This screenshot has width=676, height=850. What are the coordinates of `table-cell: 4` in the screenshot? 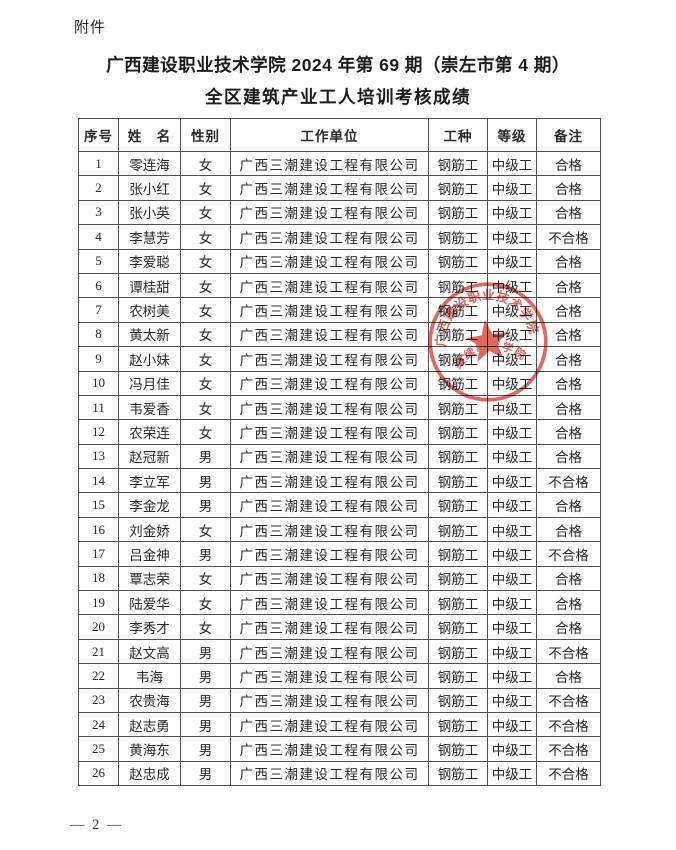 It's located at (98, 237).